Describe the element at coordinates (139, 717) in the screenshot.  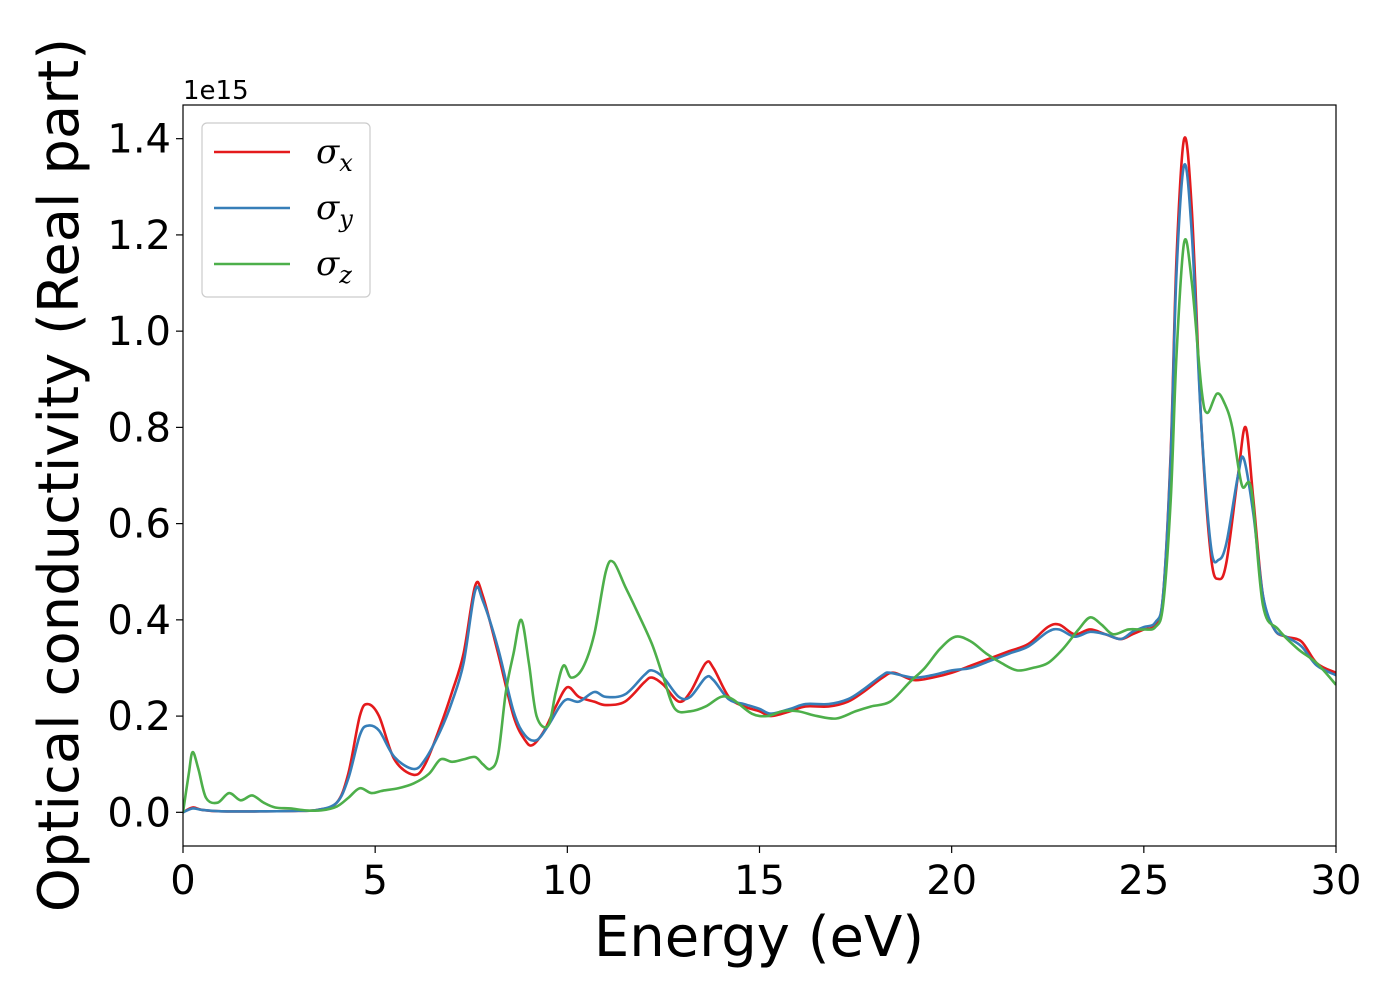
I see `y-tick-label: 0.2` at that location.